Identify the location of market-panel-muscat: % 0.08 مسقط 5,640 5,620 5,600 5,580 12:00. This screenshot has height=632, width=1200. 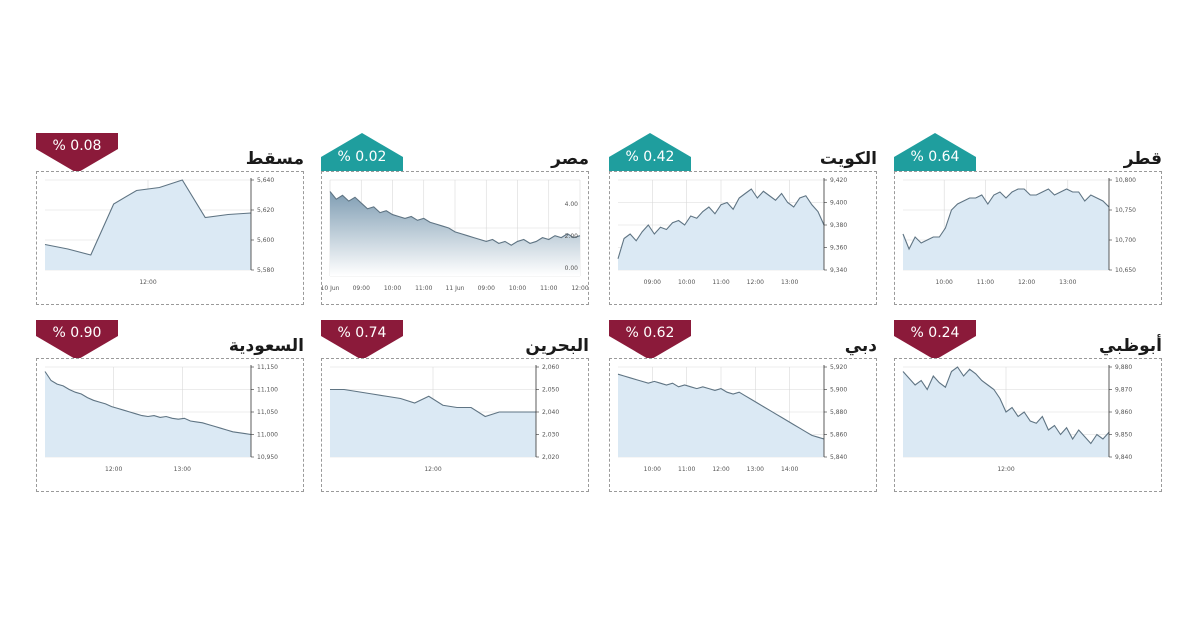
(170, 219).